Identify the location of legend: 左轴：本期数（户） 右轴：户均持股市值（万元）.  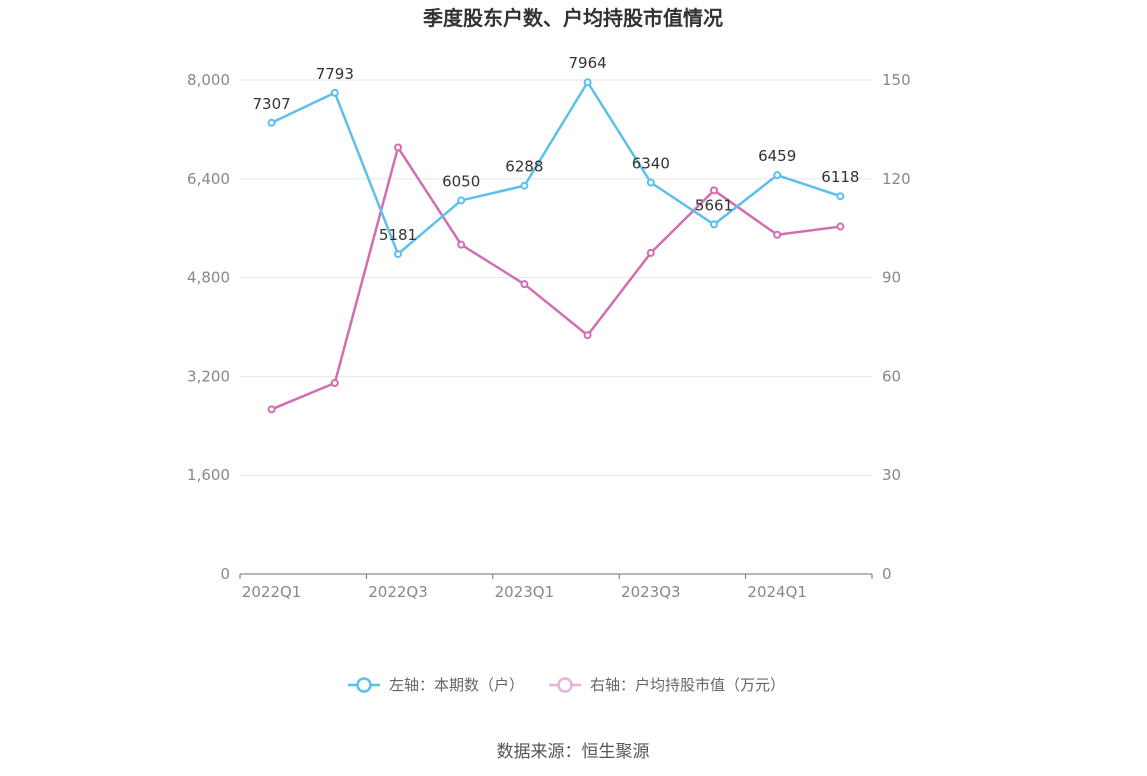
(566, 685).